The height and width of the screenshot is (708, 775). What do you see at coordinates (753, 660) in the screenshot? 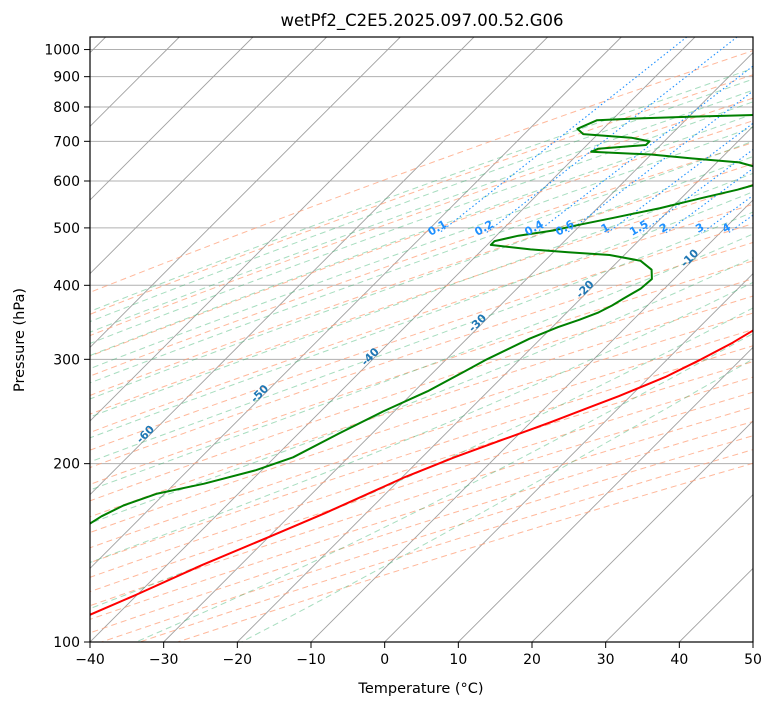
I see `x-tick-label: 50` at bounding box center [753, 660].